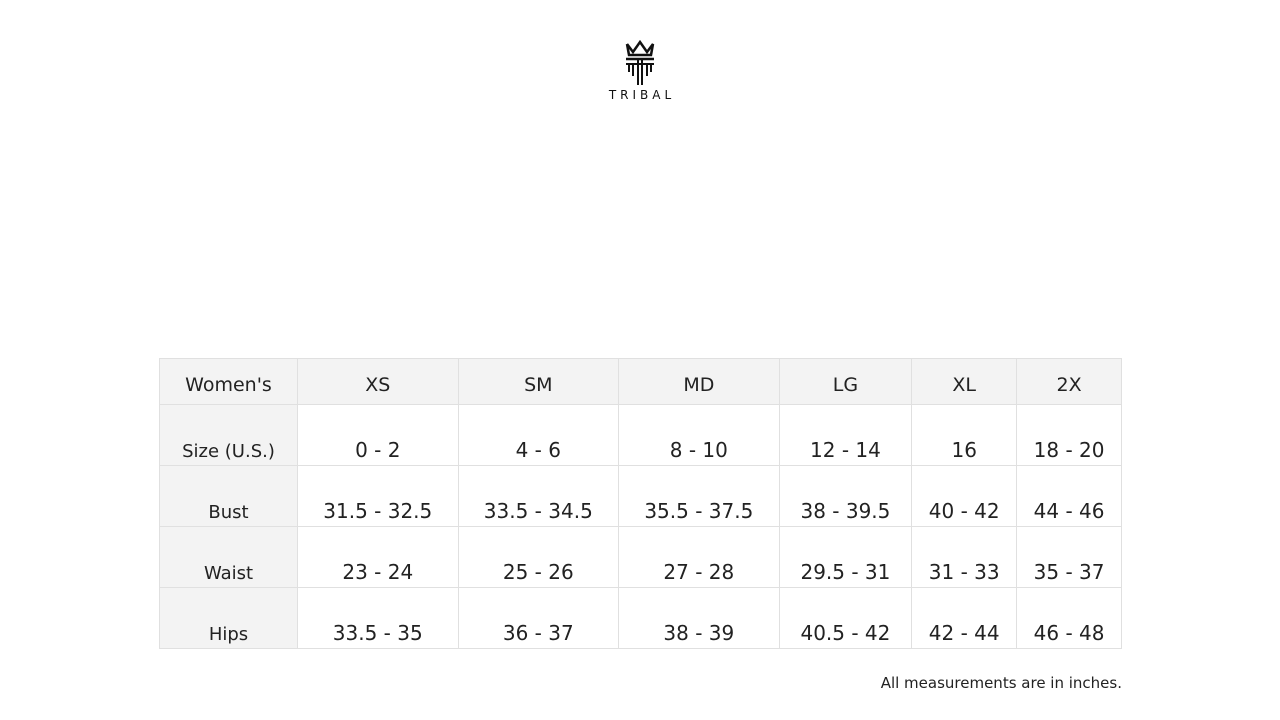  I want to click on table-cell: 35 - 37, so click(1069, 557).